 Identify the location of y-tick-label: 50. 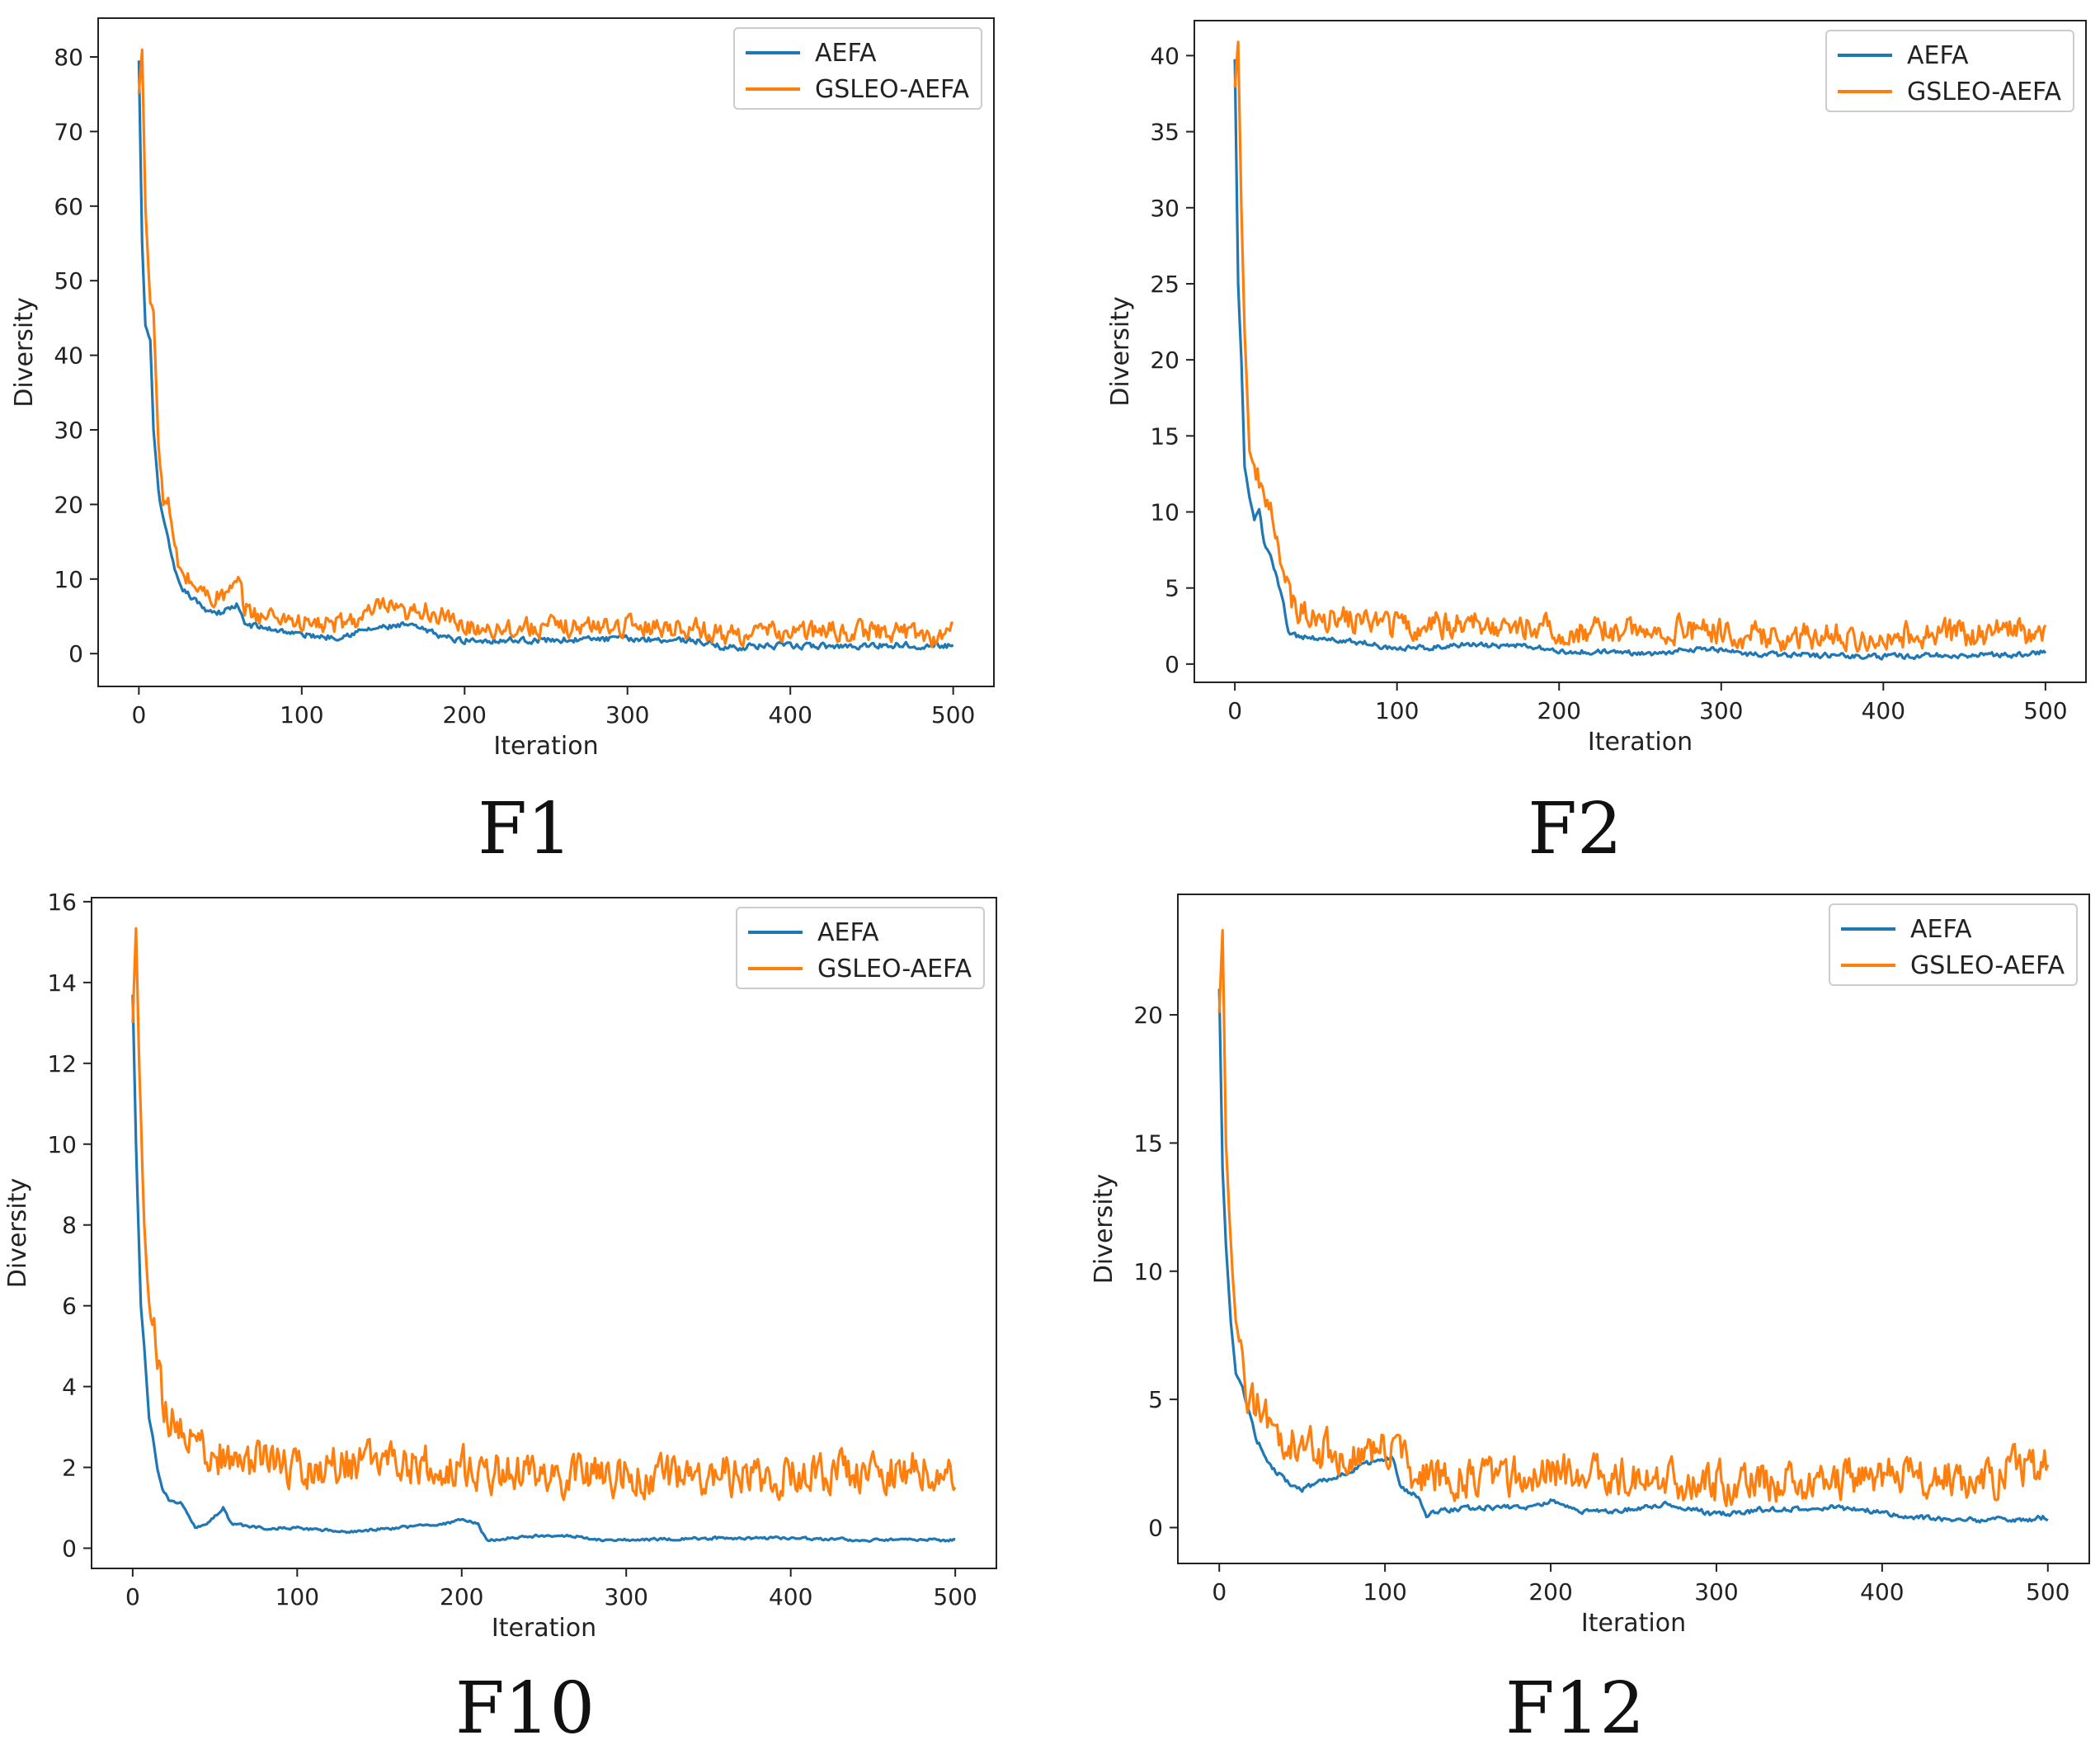
(68, 281).